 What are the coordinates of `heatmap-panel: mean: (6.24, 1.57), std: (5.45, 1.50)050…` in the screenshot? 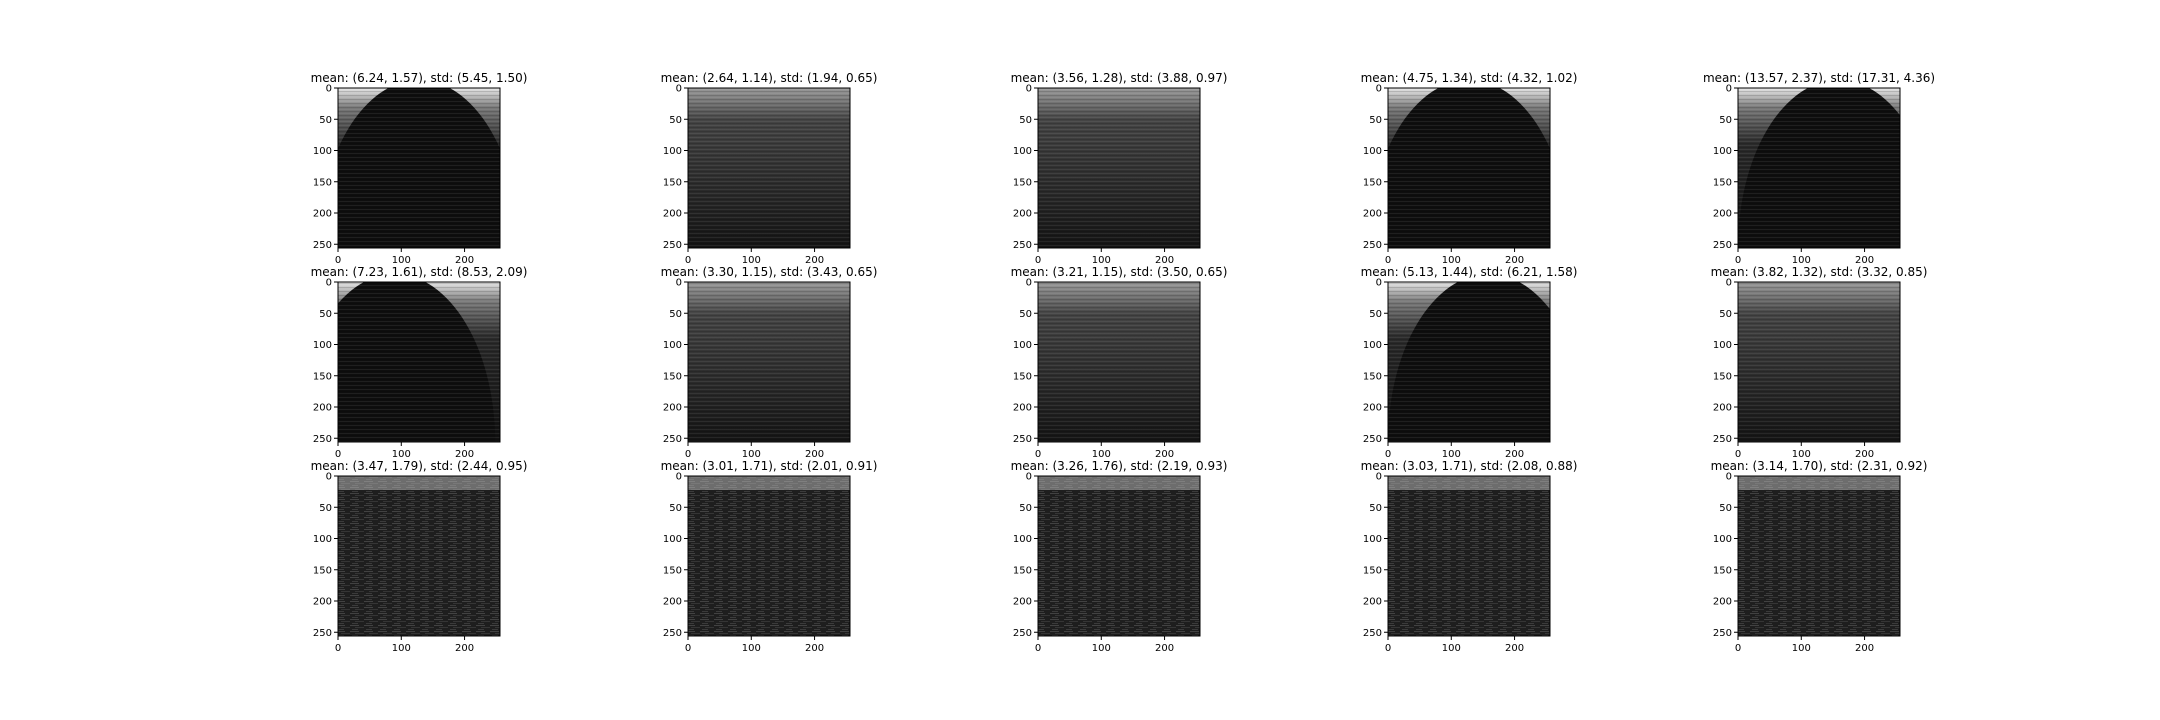 It's located at (419, 168).